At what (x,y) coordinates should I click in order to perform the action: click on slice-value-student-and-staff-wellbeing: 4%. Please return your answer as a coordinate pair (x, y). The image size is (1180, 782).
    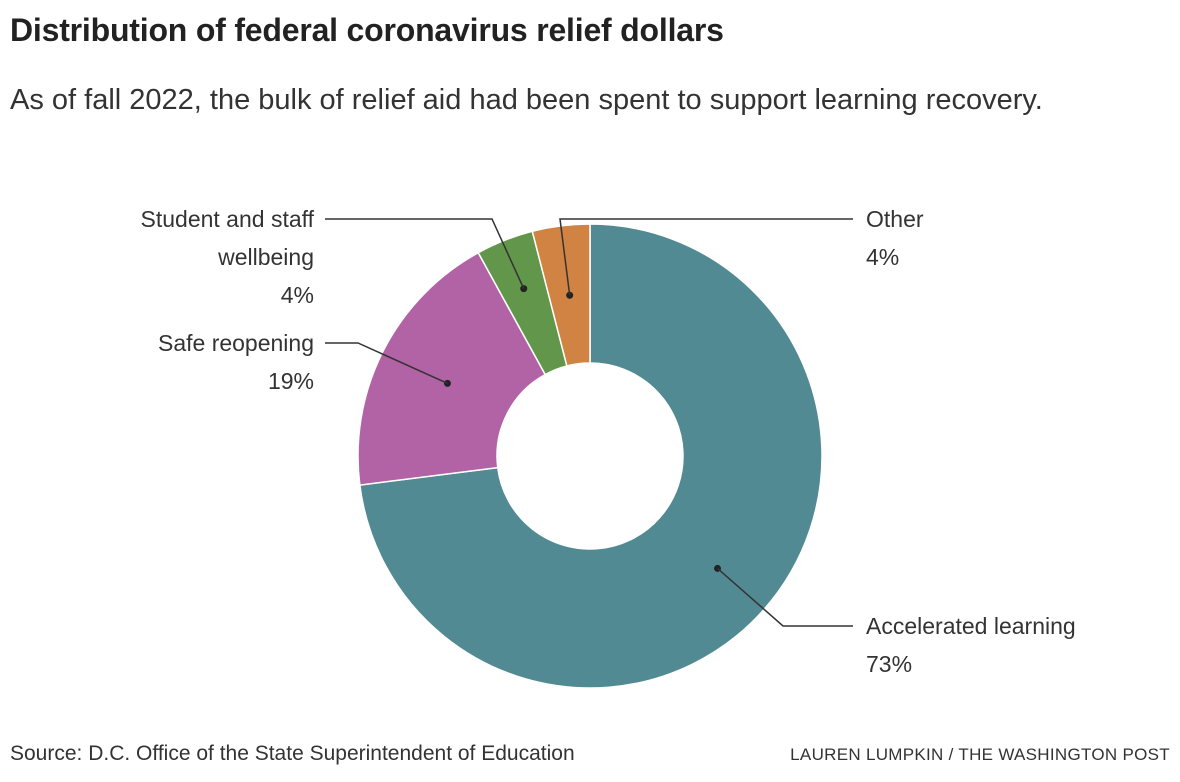
    Looking at the image, I should click on (297, 295).